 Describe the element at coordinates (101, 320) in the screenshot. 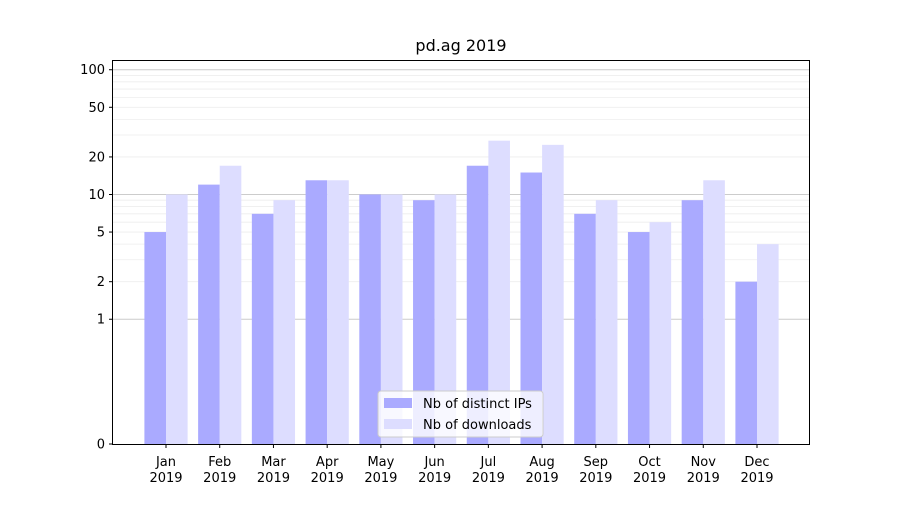

I see `y-tick-label: 1` at that location.